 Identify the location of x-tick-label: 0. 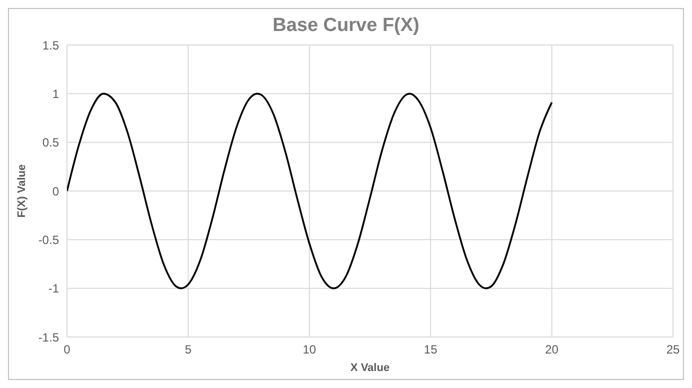
(67, 349).